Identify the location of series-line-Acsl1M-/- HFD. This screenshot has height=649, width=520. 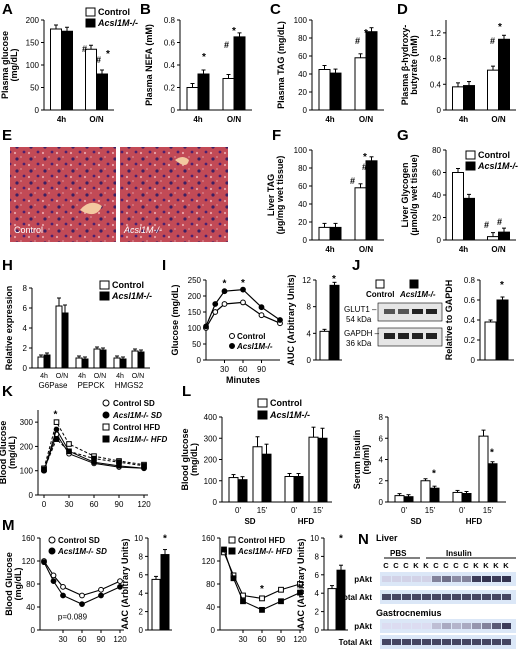
(262, 580).